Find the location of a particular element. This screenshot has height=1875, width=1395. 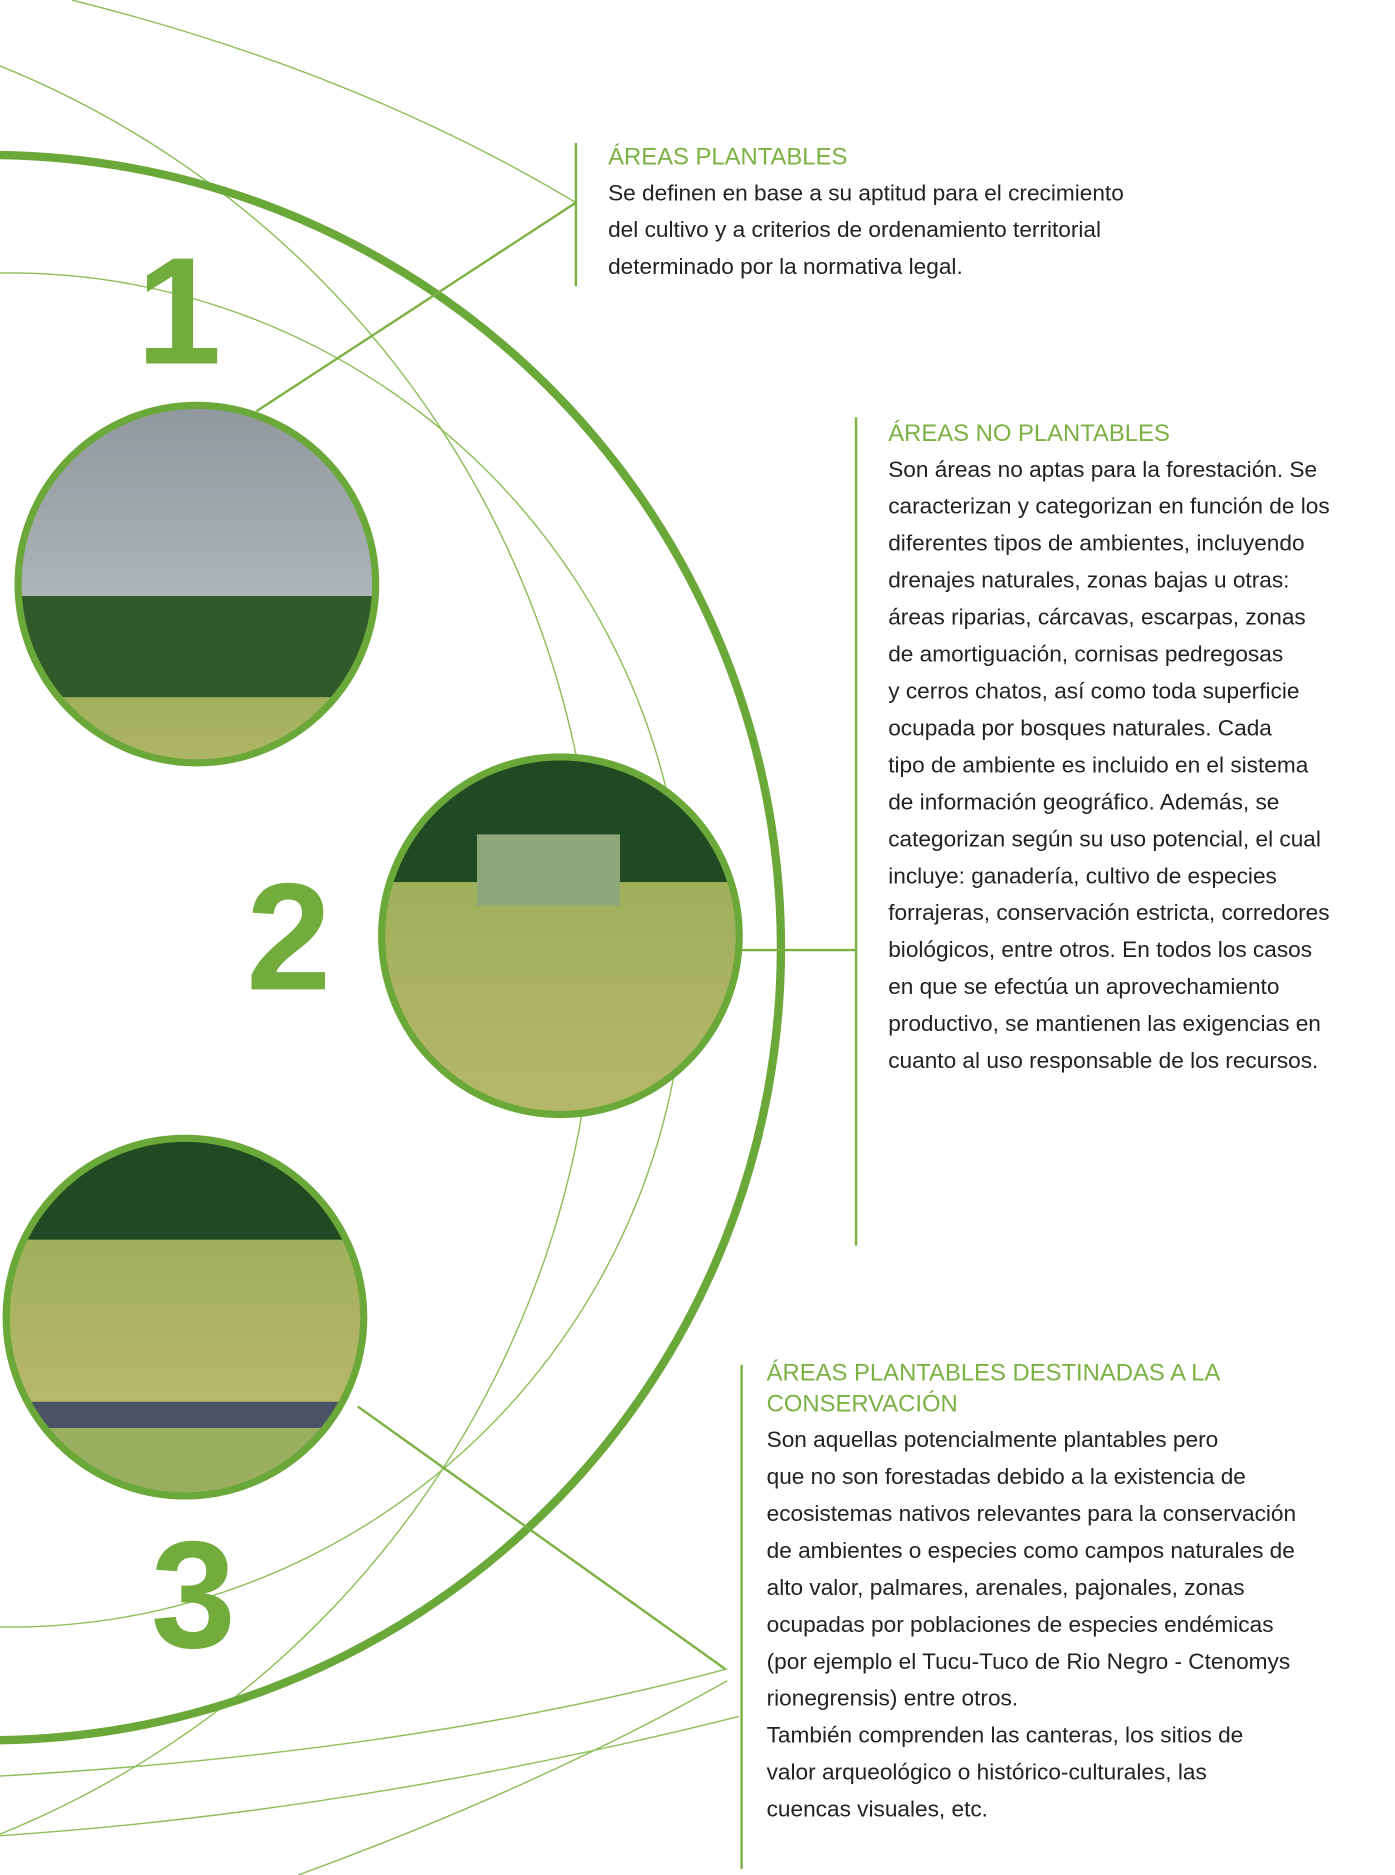

section-heading: ÁREAS NO PLANTABLES is located at coordinates (1029, 433).